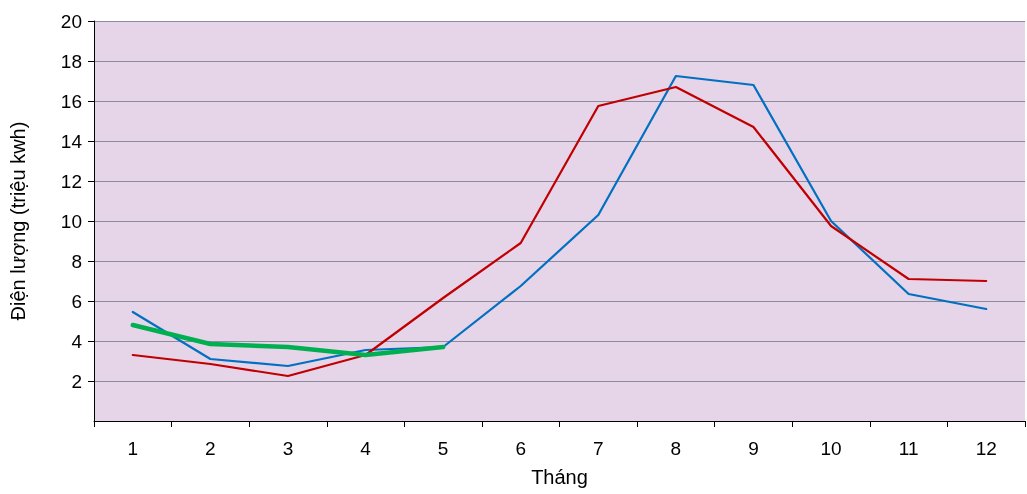 This screenshot has height=494, width=1027. What do you see at coordinates (71, 181) in the screenshot?
I see `y-tick-label: 12` at bounding box center [71, 181].